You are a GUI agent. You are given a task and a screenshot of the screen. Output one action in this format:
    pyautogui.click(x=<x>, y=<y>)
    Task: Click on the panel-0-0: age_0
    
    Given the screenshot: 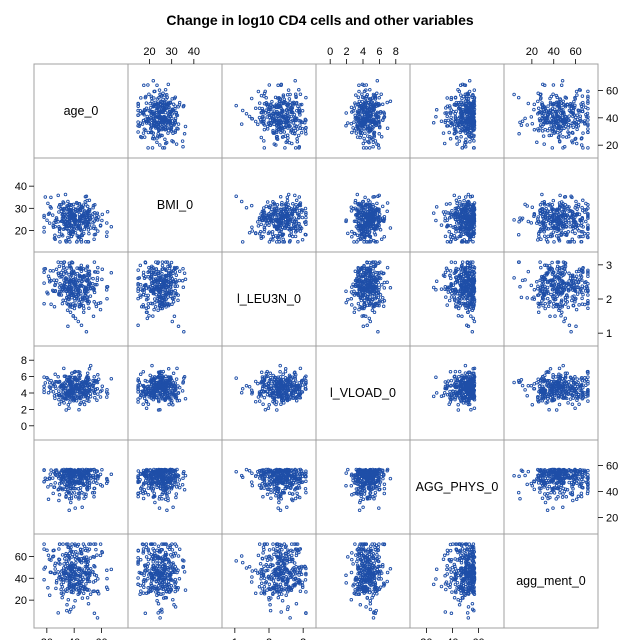 What is the action you would take?
    pyautogui.click(x=81, y=111)
    